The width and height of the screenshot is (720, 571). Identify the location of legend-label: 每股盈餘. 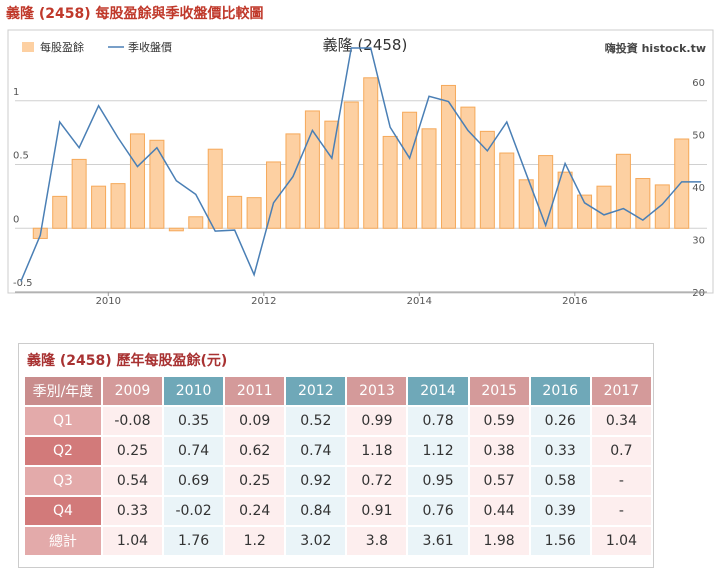
(62, 47).